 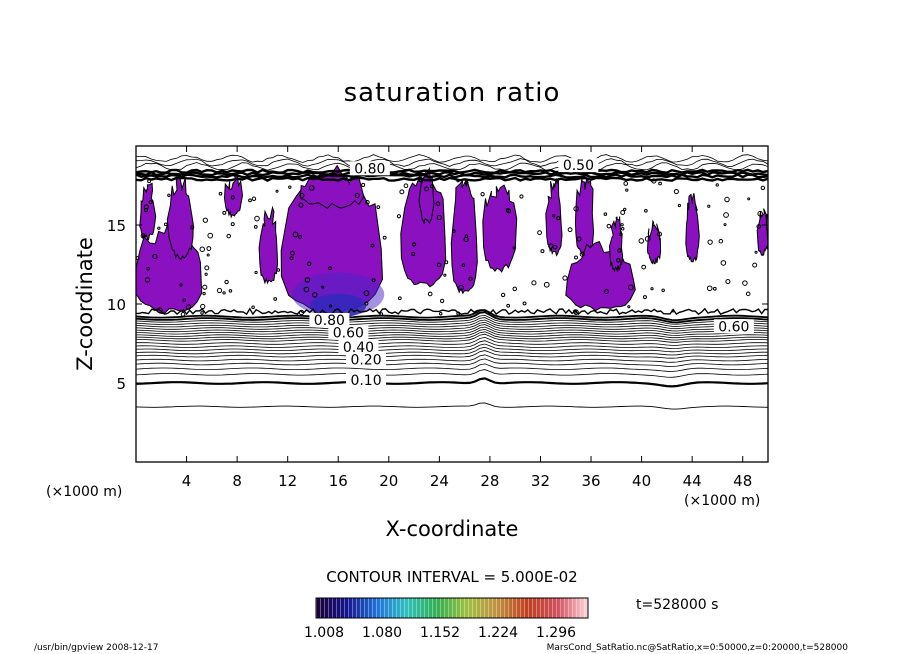 What do you see at coordinates (96, 648) in the screenshot?
I see `footer-left: /usr/bin/gpview 2008-12-17` at bounding box center [96, 648].